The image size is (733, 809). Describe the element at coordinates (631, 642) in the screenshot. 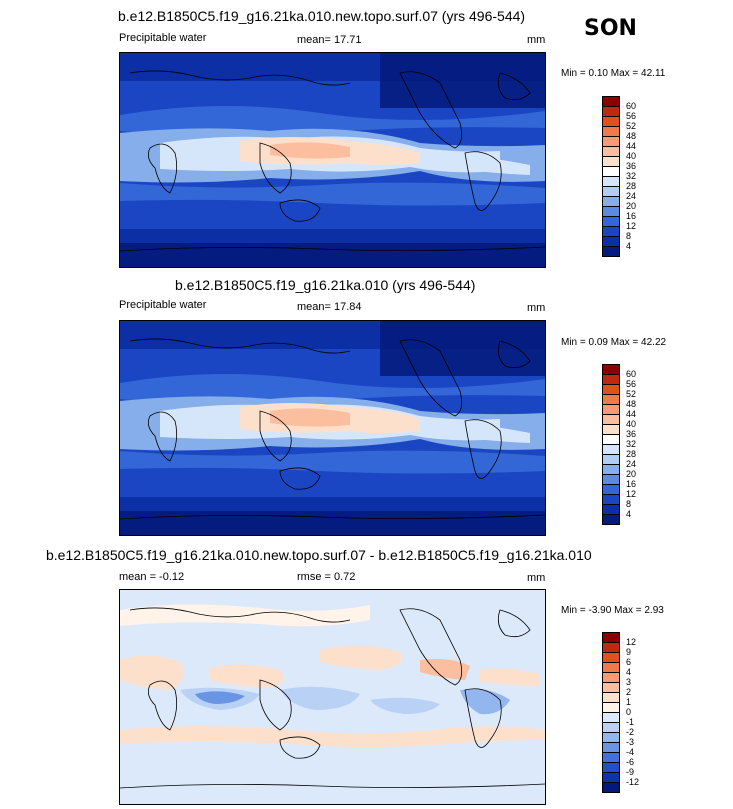

I see `panel3-colorbar-label: 12` at that location.